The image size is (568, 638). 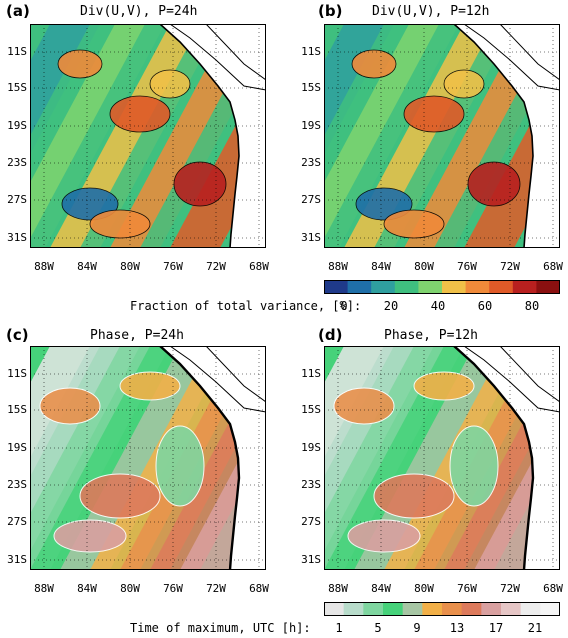 What do you see at coordinates (246, 306) in the screenshot?
I see `variance-colorbar-title: Fraction of total variance, [%]:` at bounding box center [246, 306].